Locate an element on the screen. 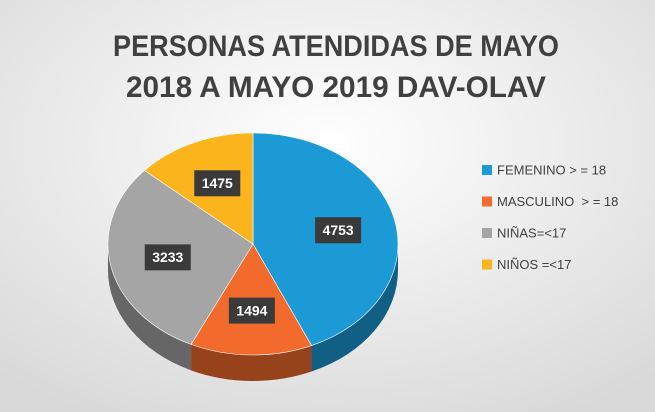 The image size is (655, 412). data-label: 3233 is located at coordinates (167, 257).